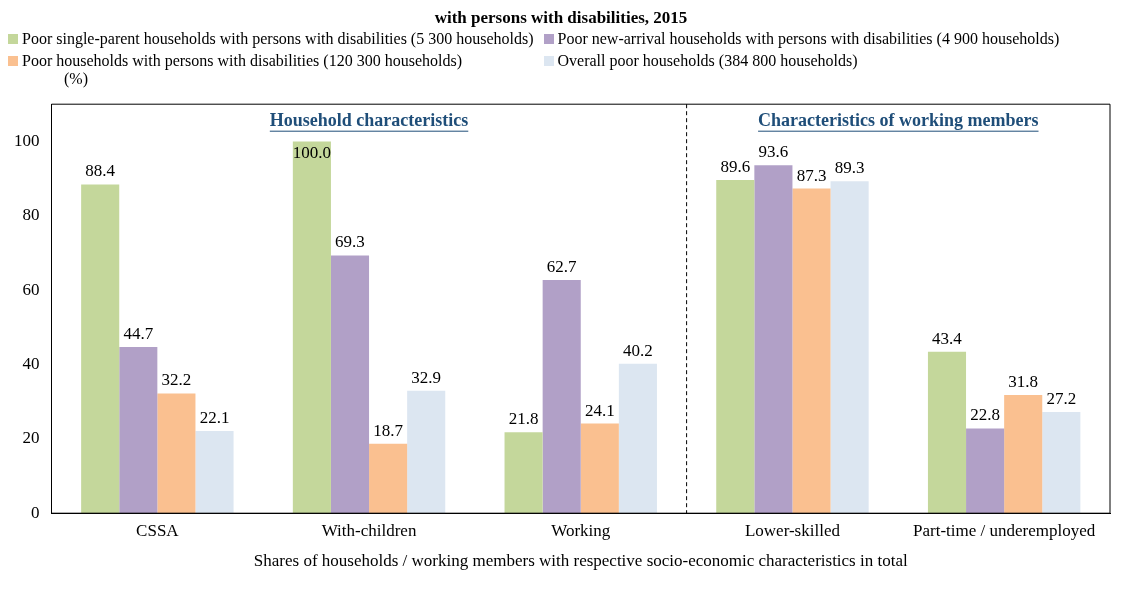  Describe the element at coordinates (31, 289) in the screenshot. I see `y-tick-label: 60` at that location.